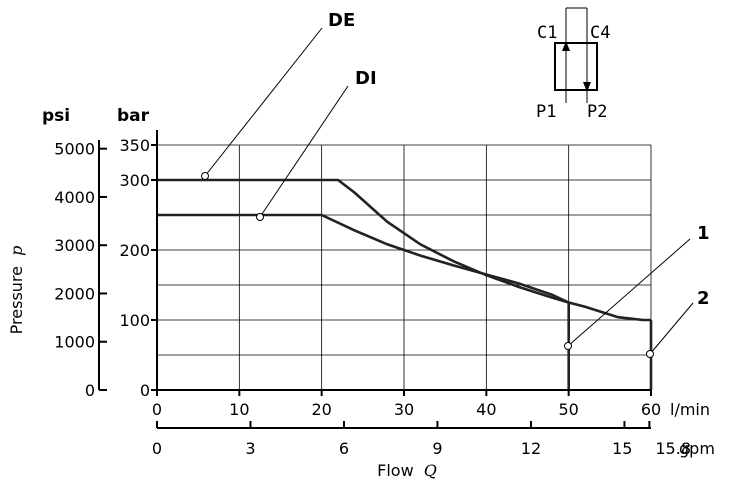 The image size is (734, 488). What do you see at coordinates (366, 78) in the screenshot?
I see `callout-label-di: DI` at bounding box center [366, 78].